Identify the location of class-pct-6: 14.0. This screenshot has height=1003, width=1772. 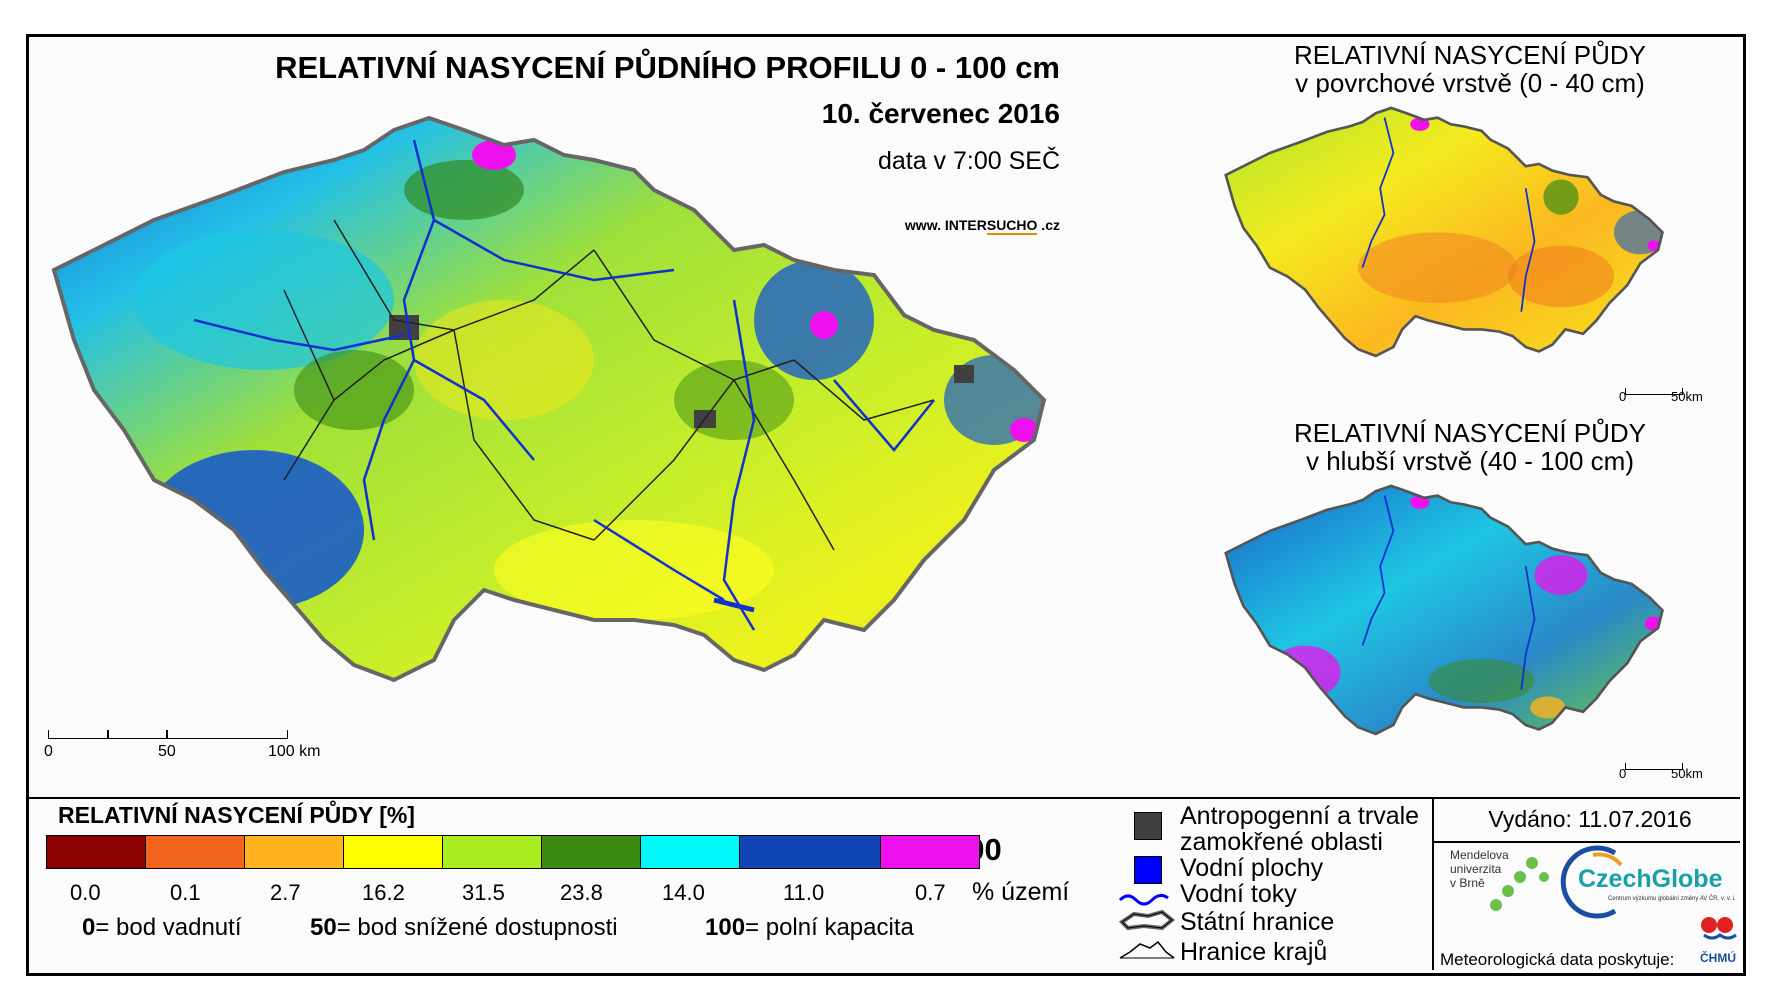
(683, 892).